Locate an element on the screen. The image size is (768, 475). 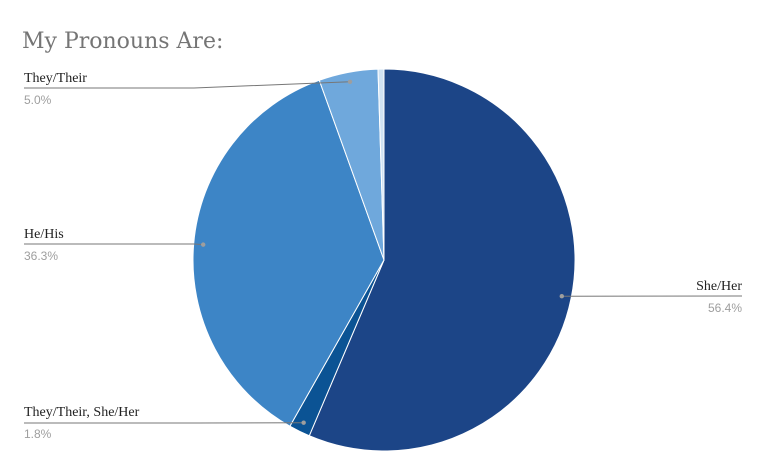
chart-title: My Pronouns Are: is located at coordinates (122, 41).